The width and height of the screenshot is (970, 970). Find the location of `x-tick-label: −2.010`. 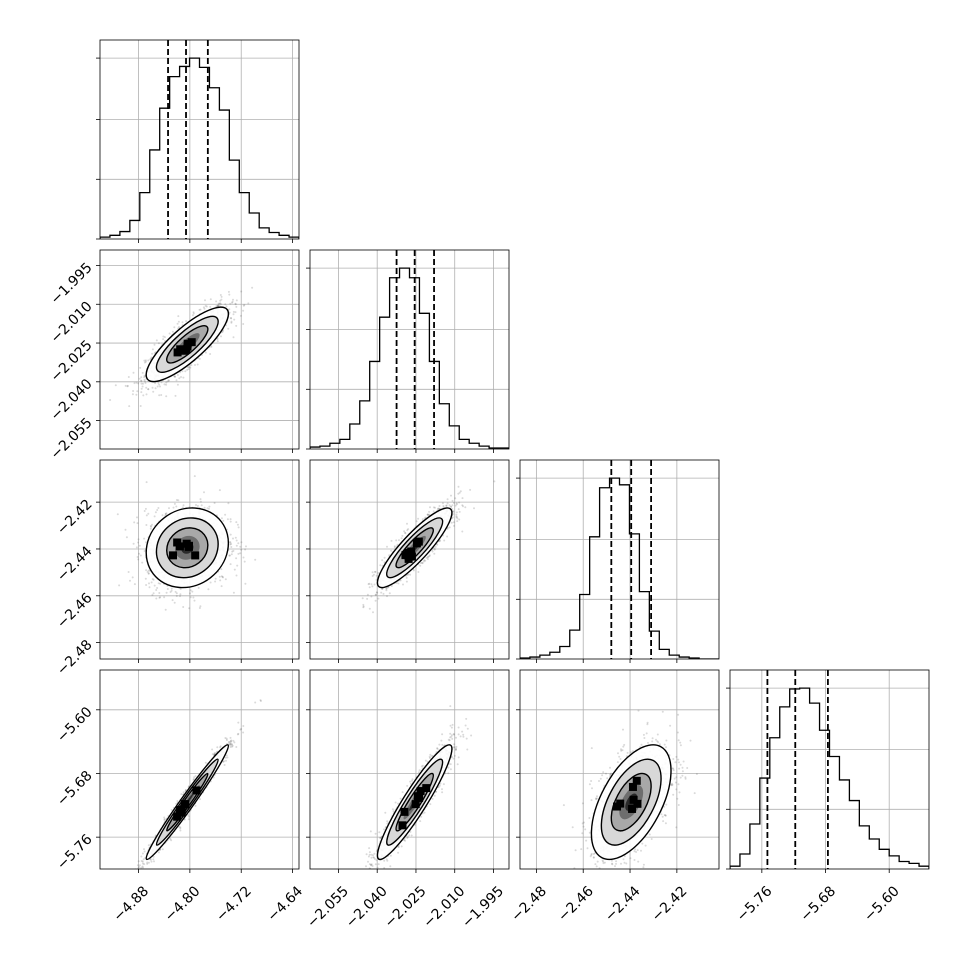

x-tick-label: −2.010 is located at coordinates (444, 907).